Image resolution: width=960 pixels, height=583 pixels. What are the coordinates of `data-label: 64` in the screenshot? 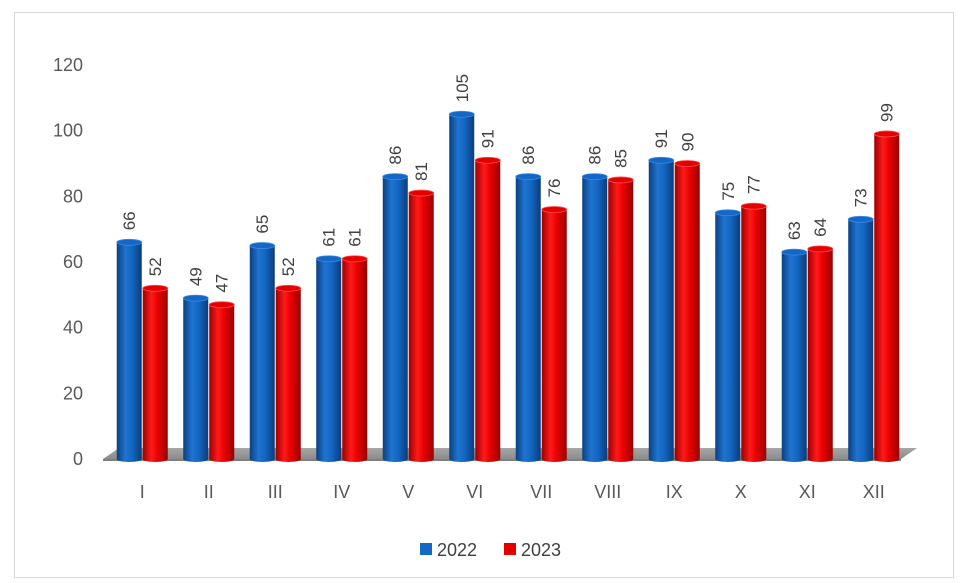 It's located at (820, 227).